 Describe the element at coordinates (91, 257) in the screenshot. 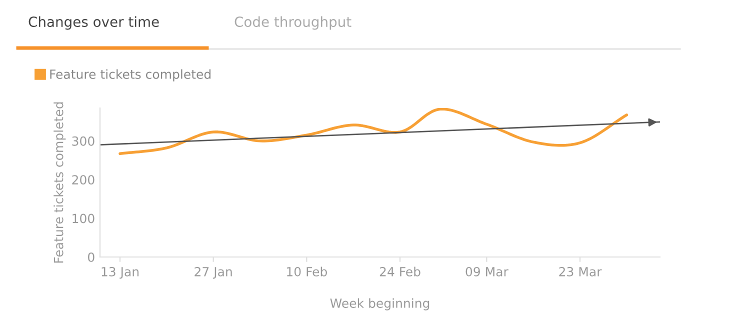

I see `y-tick-label: 0` at that location.